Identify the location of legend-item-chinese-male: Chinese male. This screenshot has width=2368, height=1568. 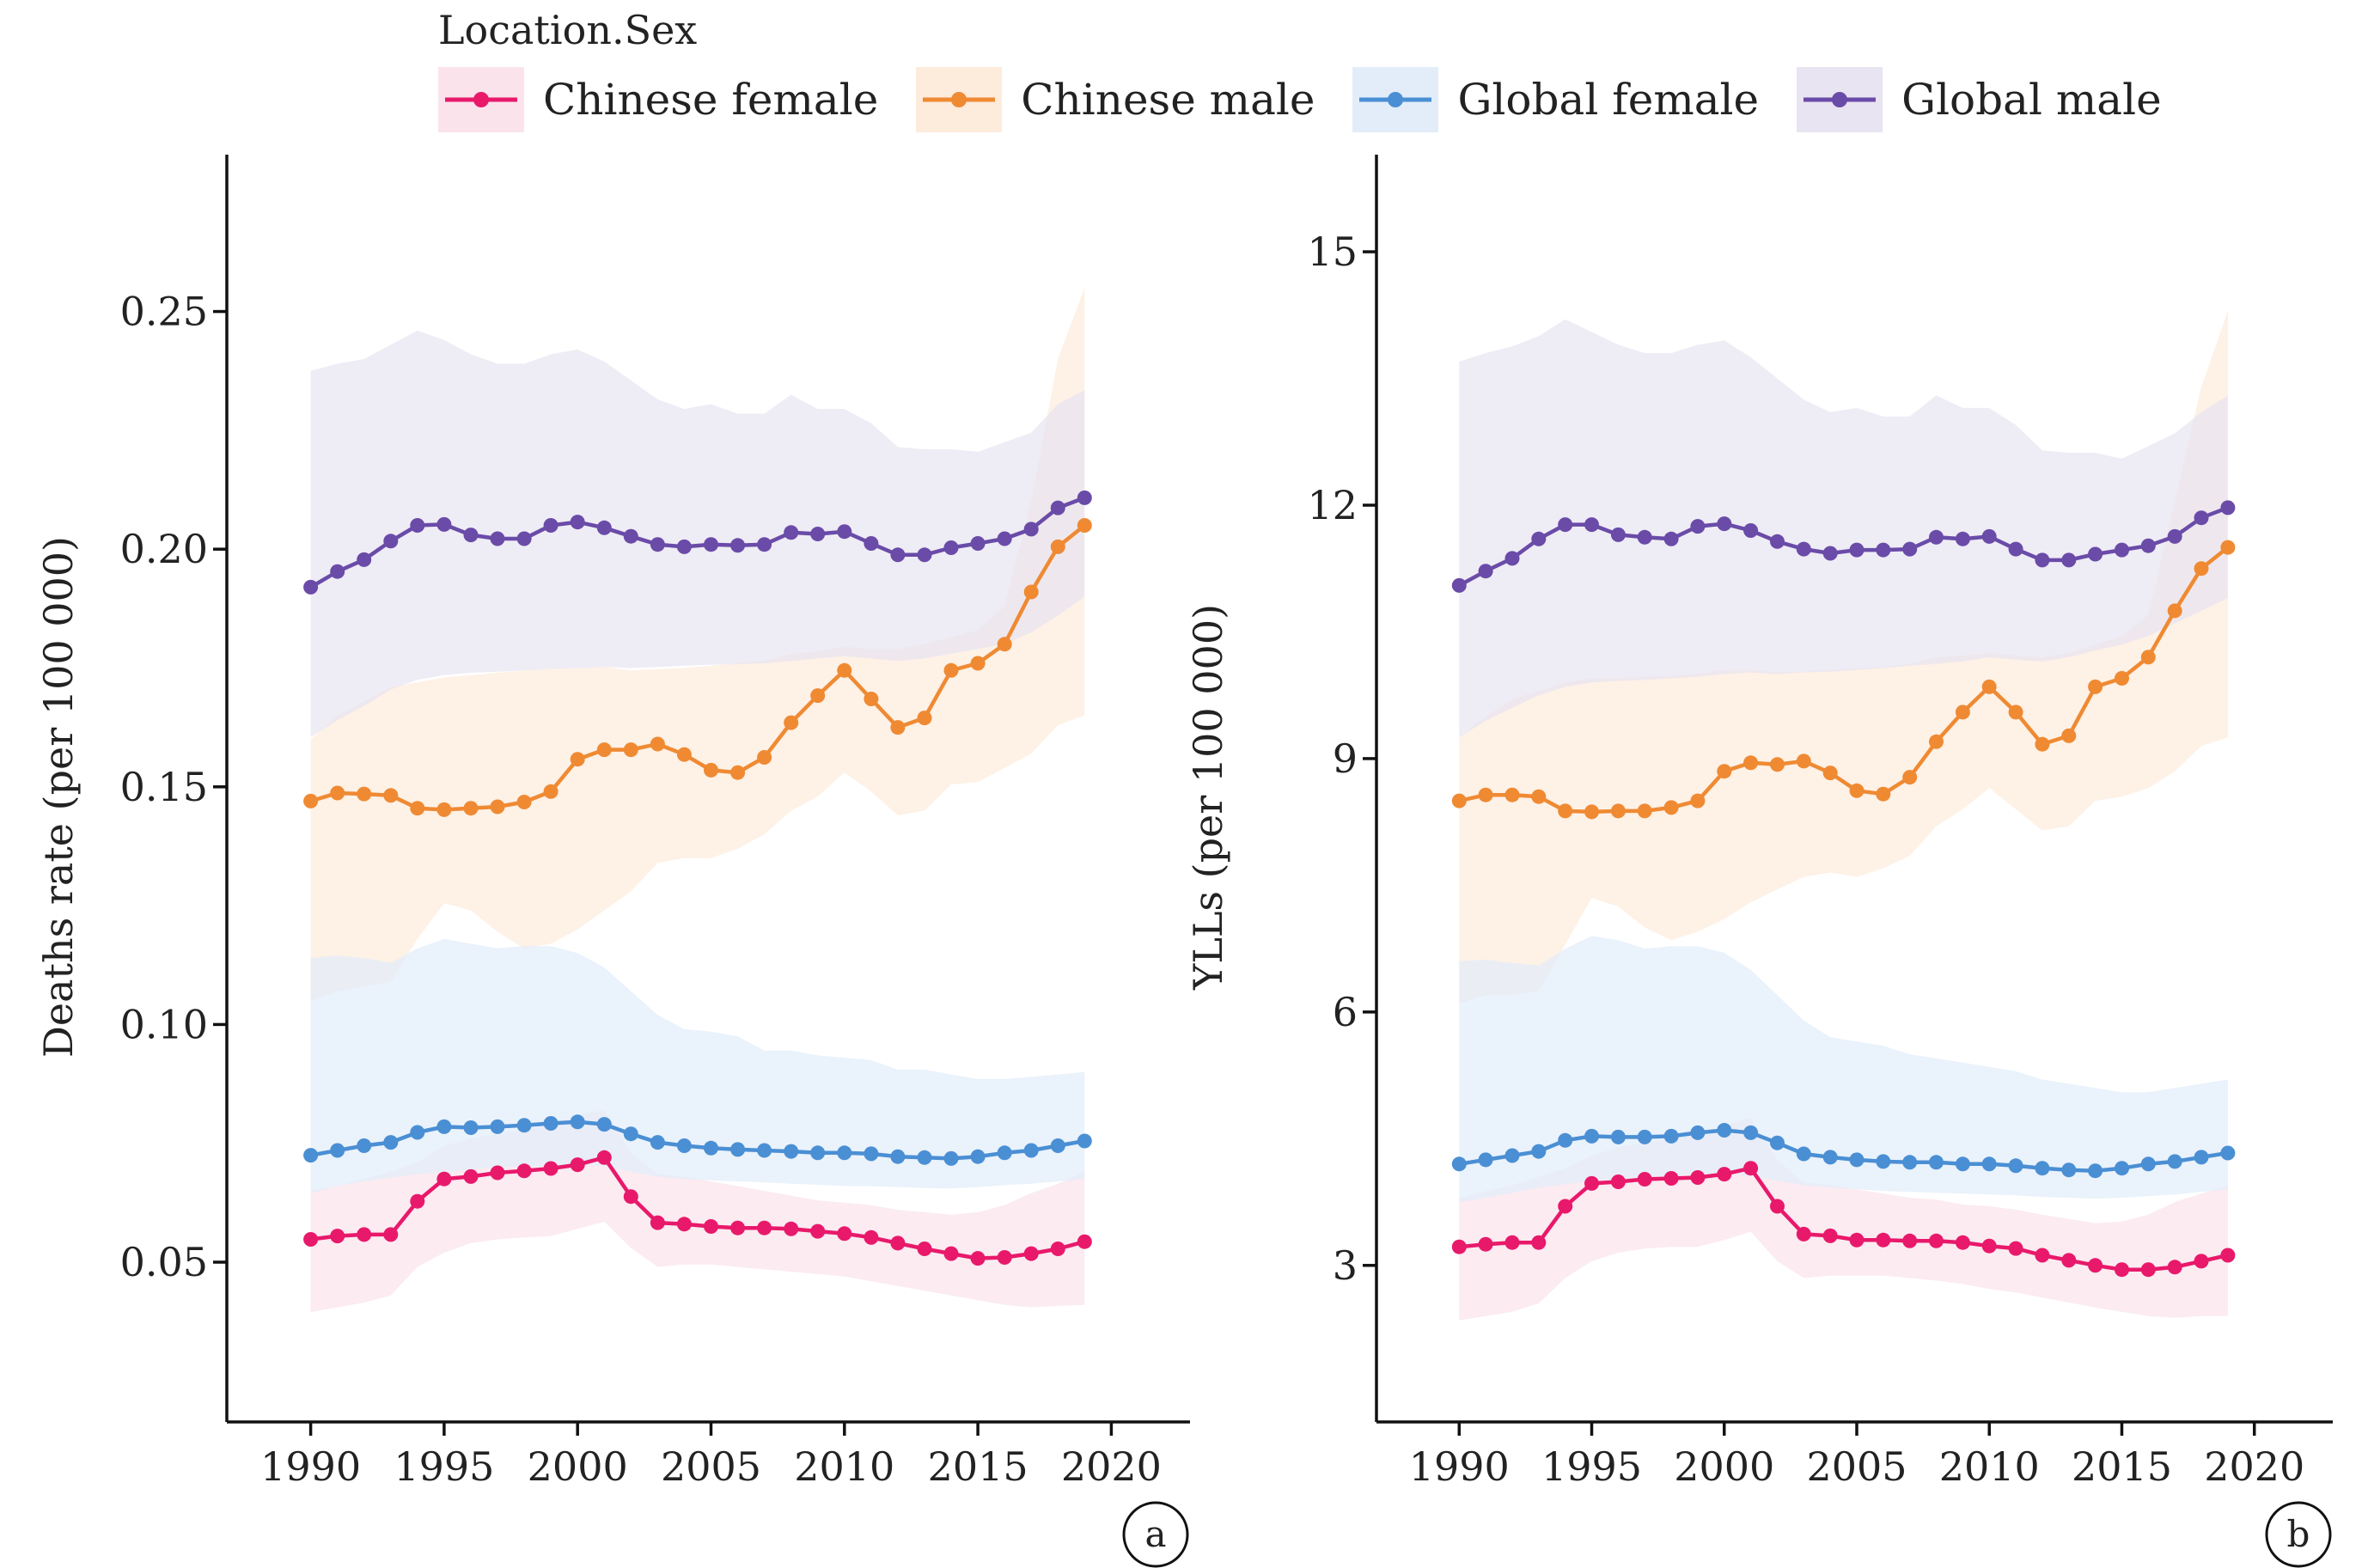
(1115, 99).